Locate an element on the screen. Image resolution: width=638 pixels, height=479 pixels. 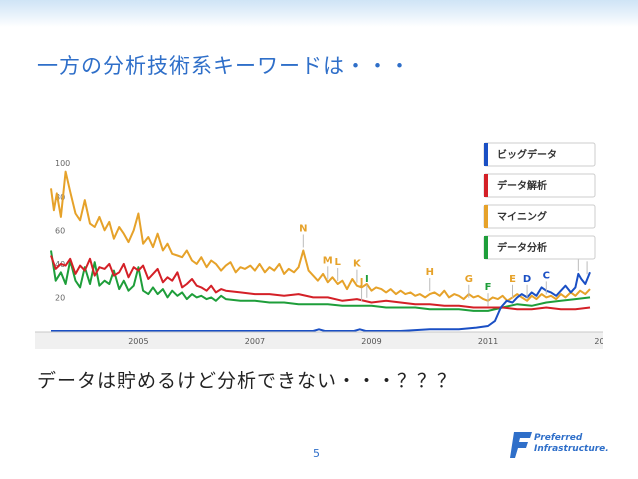
annotation-K: K is located at coordinates (357, 264).